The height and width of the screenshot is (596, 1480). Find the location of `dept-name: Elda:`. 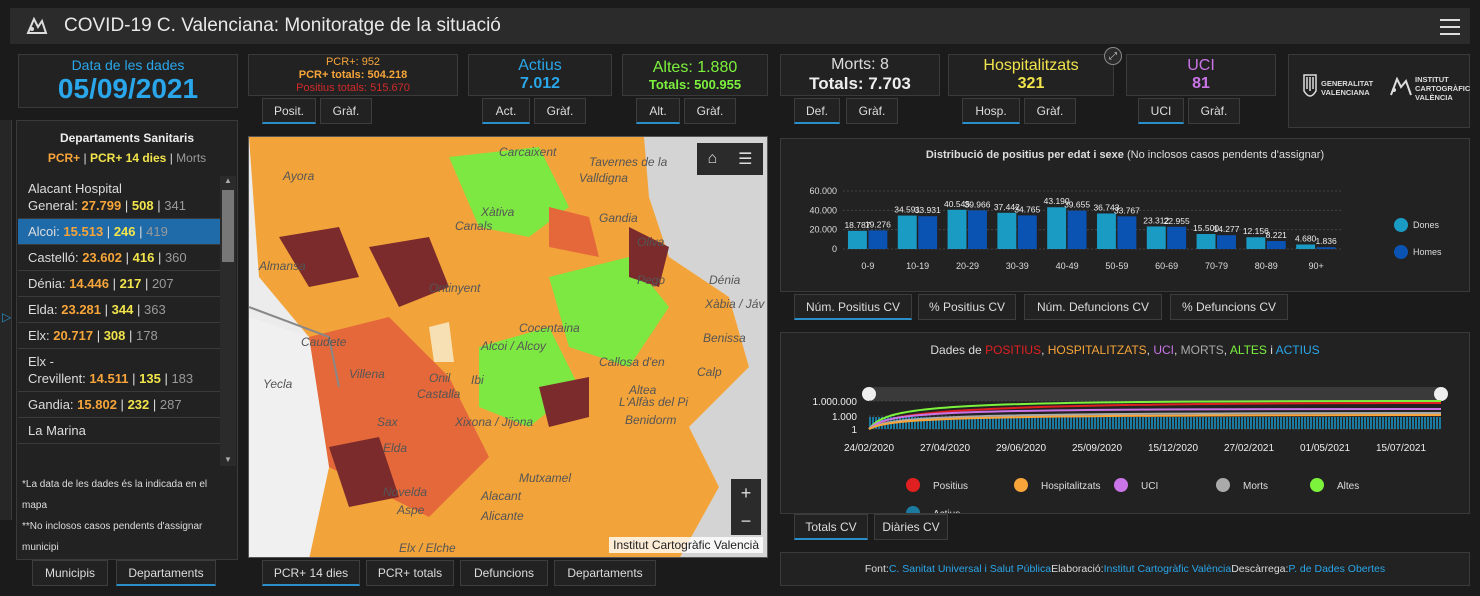

dept-name: Elda: is located at coordinates (45, 309).